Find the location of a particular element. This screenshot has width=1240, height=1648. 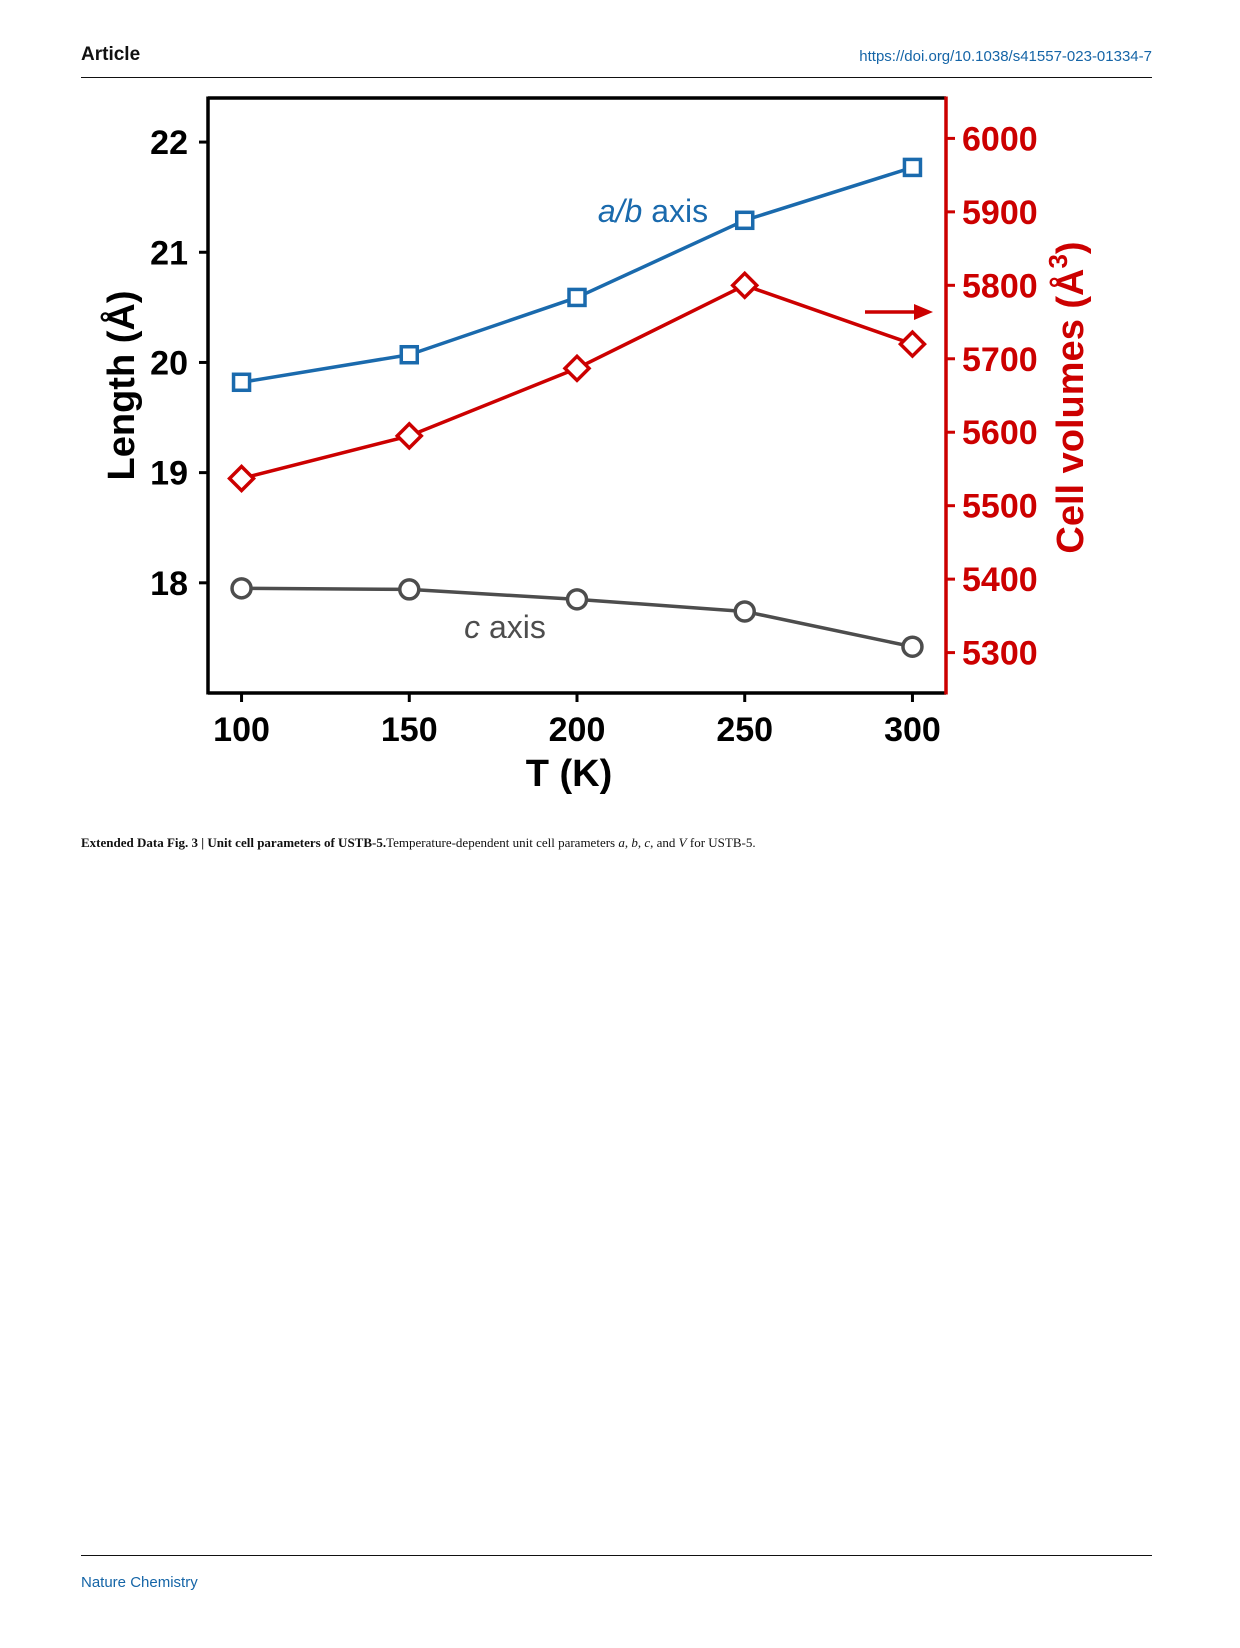

x-tick-label: 250 is located at coordinates (744, 730).